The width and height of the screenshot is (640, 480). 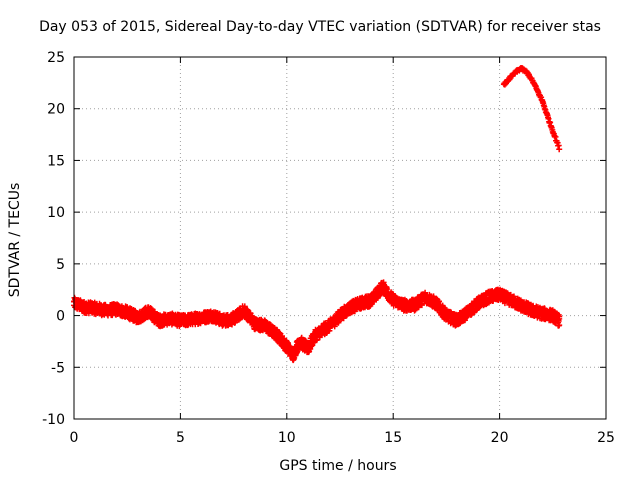 What do you see at coordinates (337, 466) in the screenshot?
I see `x-axis-label: GPS time / hours` at bounding box center [337, 466].